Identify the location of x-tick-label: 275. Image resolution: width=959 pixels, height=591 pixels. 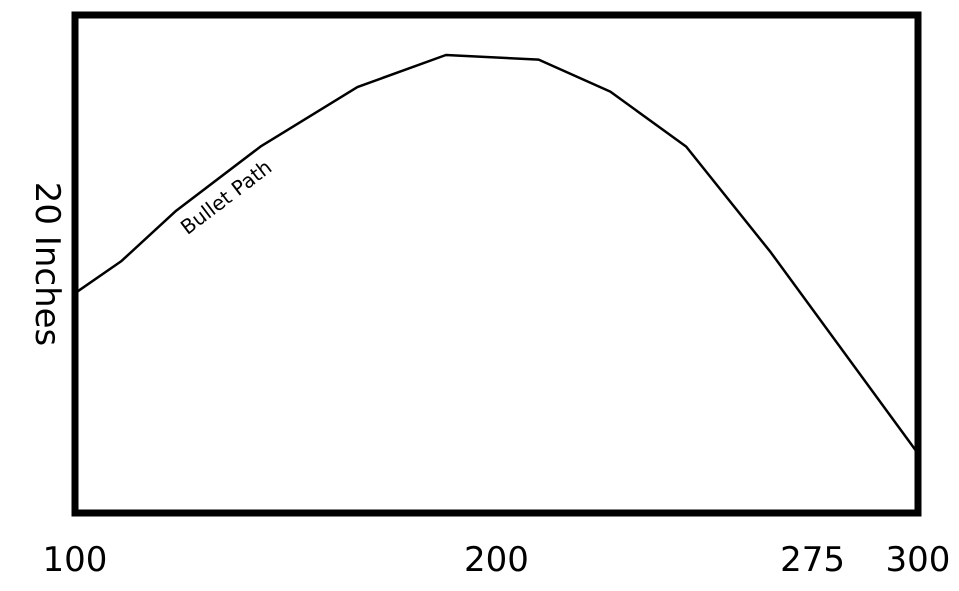
(813, 560).